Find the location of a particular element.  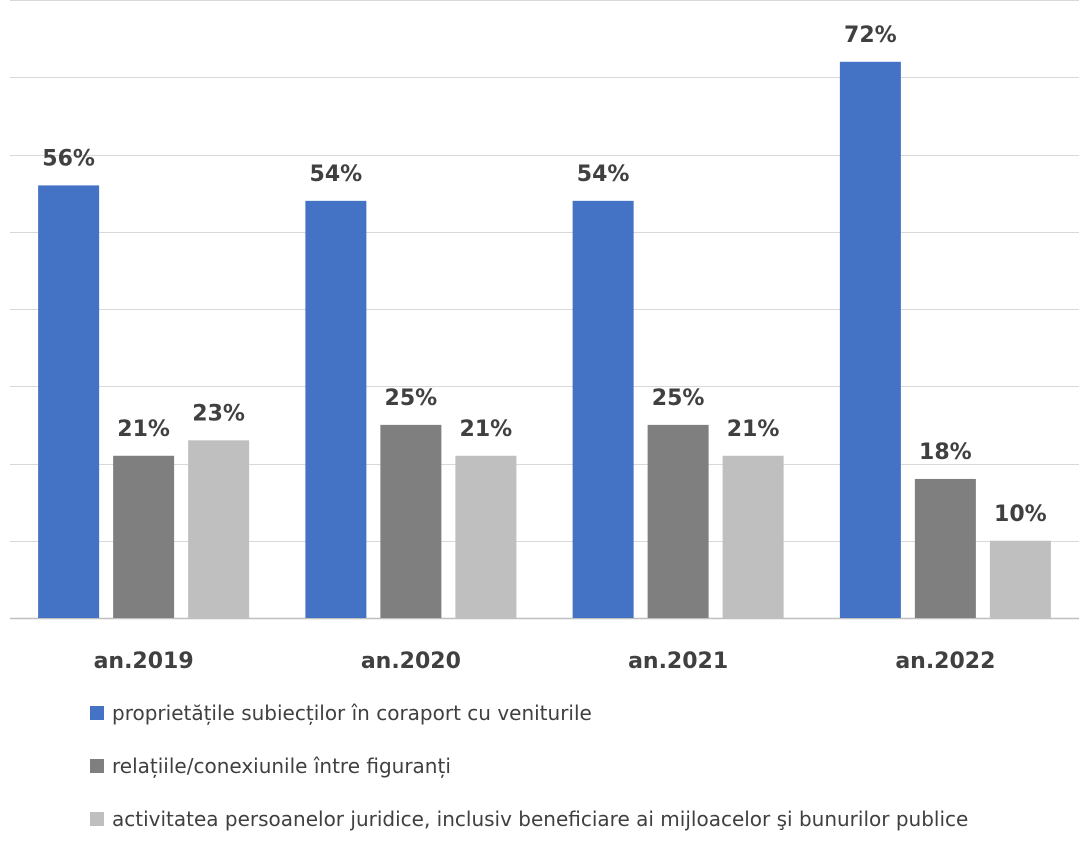

data-label: 56% is located at coordinates (68, 158).